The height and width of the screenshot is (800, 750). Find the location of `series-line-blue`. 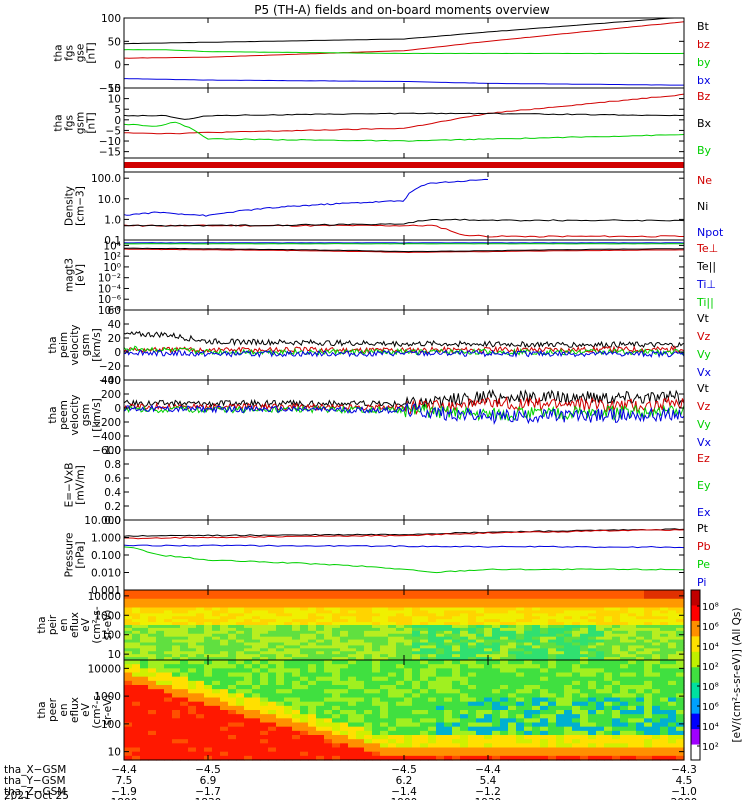

series-line-blue is located at coordinates (404, 354).